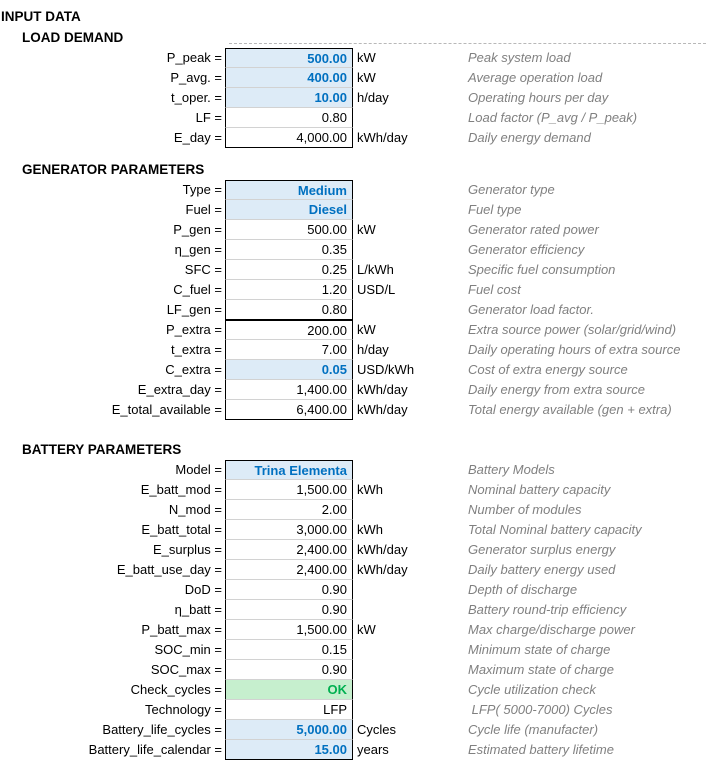 This screenshot has width=708, height=780. I want to click on parameter-description: Depth of discharge, so click(523, 589).